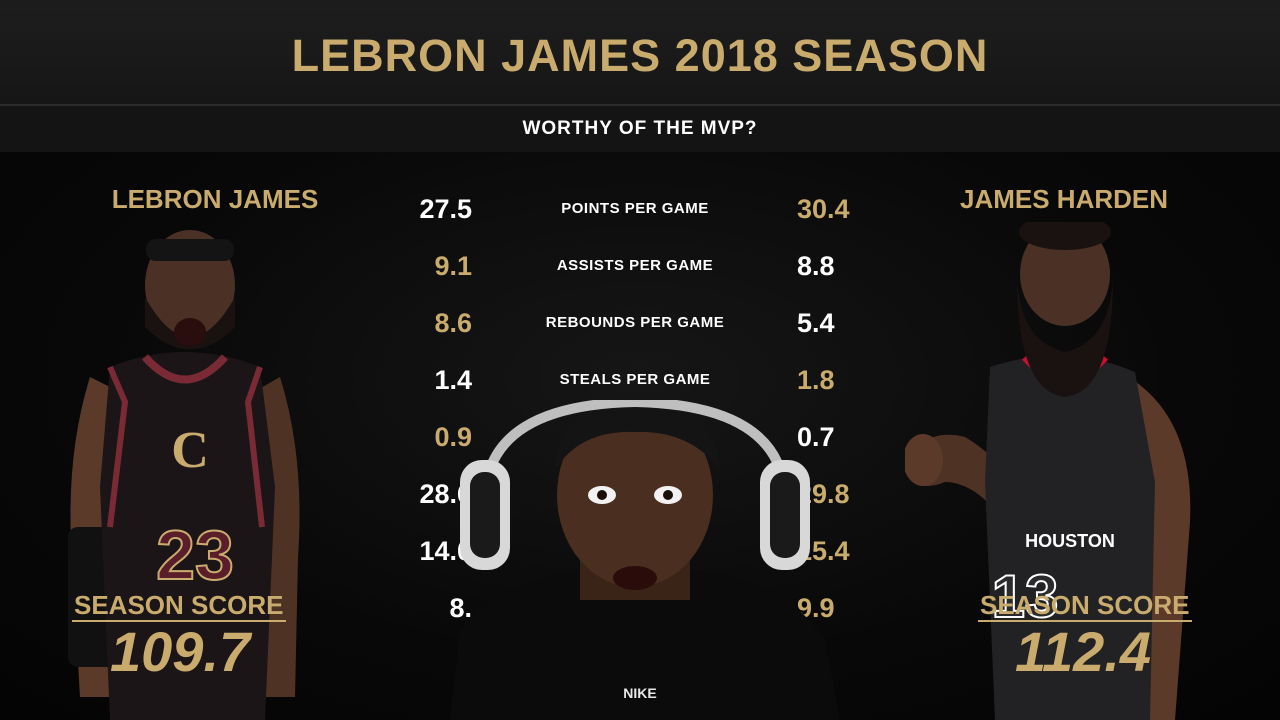  I want to click on left-season-score-label: SEASON SCORE, so click(179, 606).